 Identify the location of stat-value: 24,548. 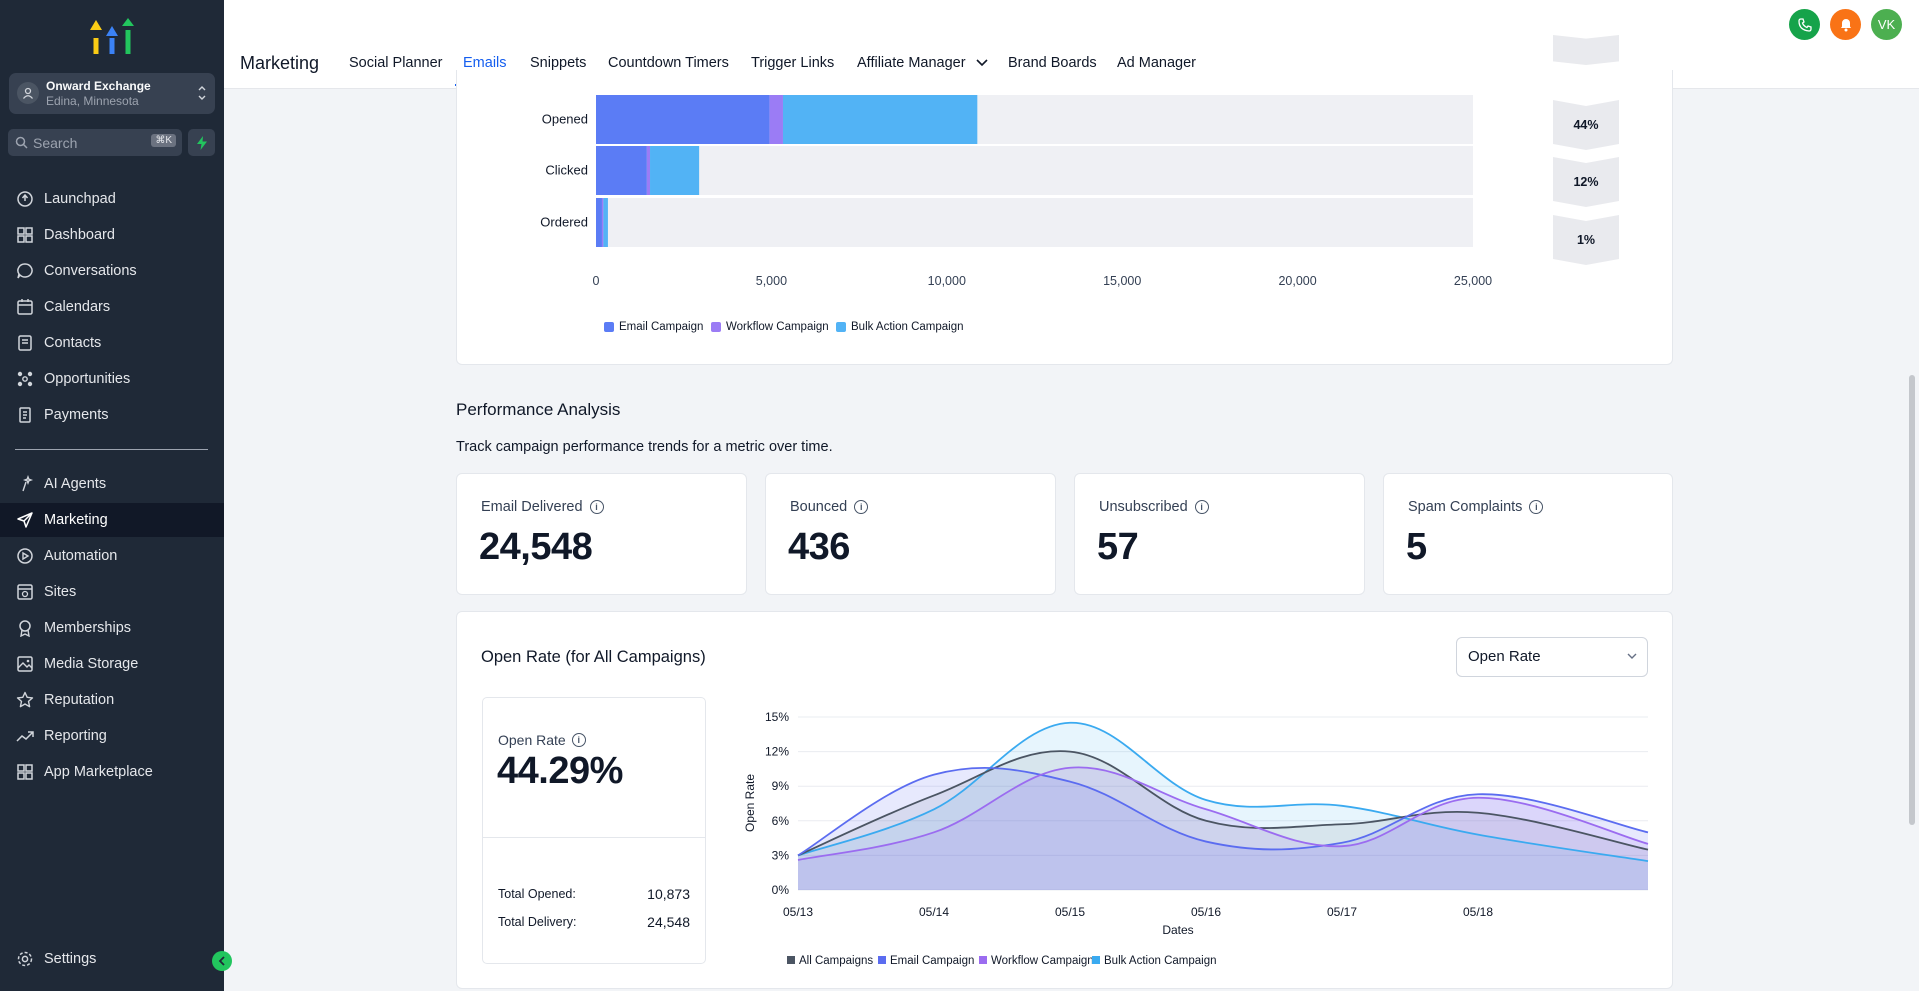
(536, 547).